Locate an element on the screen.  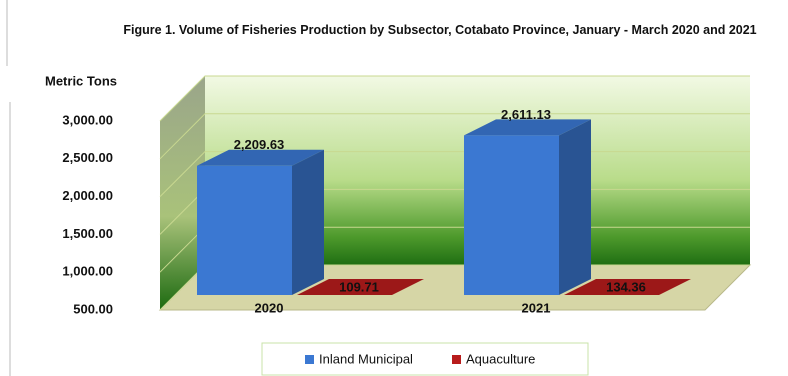
value-label: 134.36 is located at coordinates (626, 286).